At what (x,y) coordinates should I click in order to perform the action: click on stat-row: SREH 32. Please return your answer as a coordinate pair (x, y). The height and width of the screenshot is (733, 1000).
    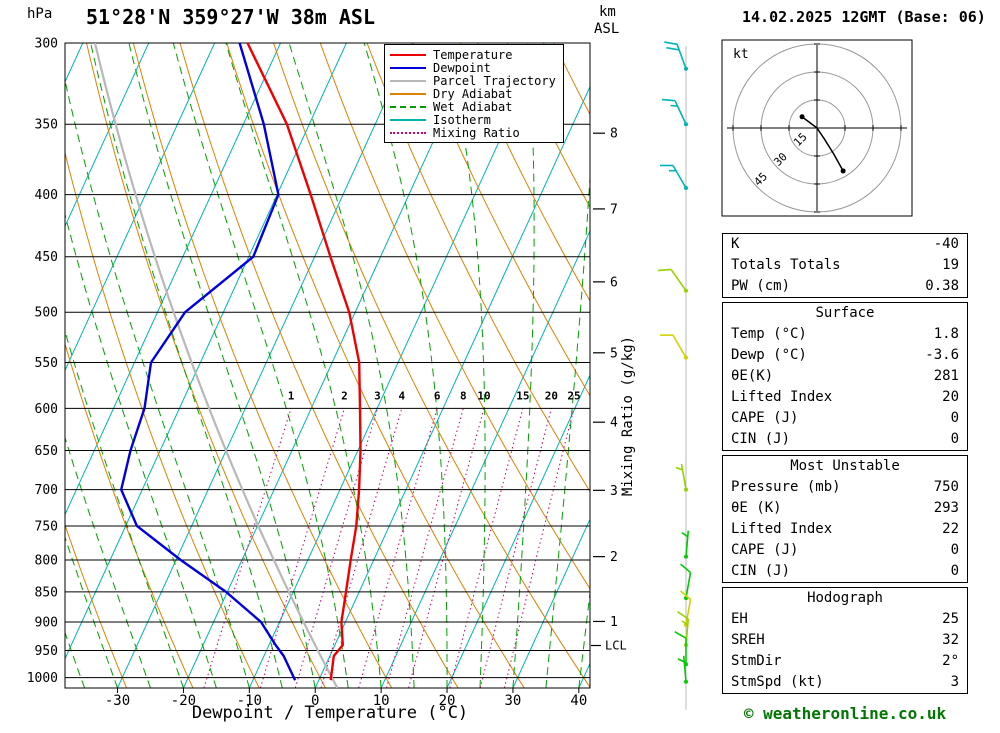
    Looking at the image, I should click on (845, 640).